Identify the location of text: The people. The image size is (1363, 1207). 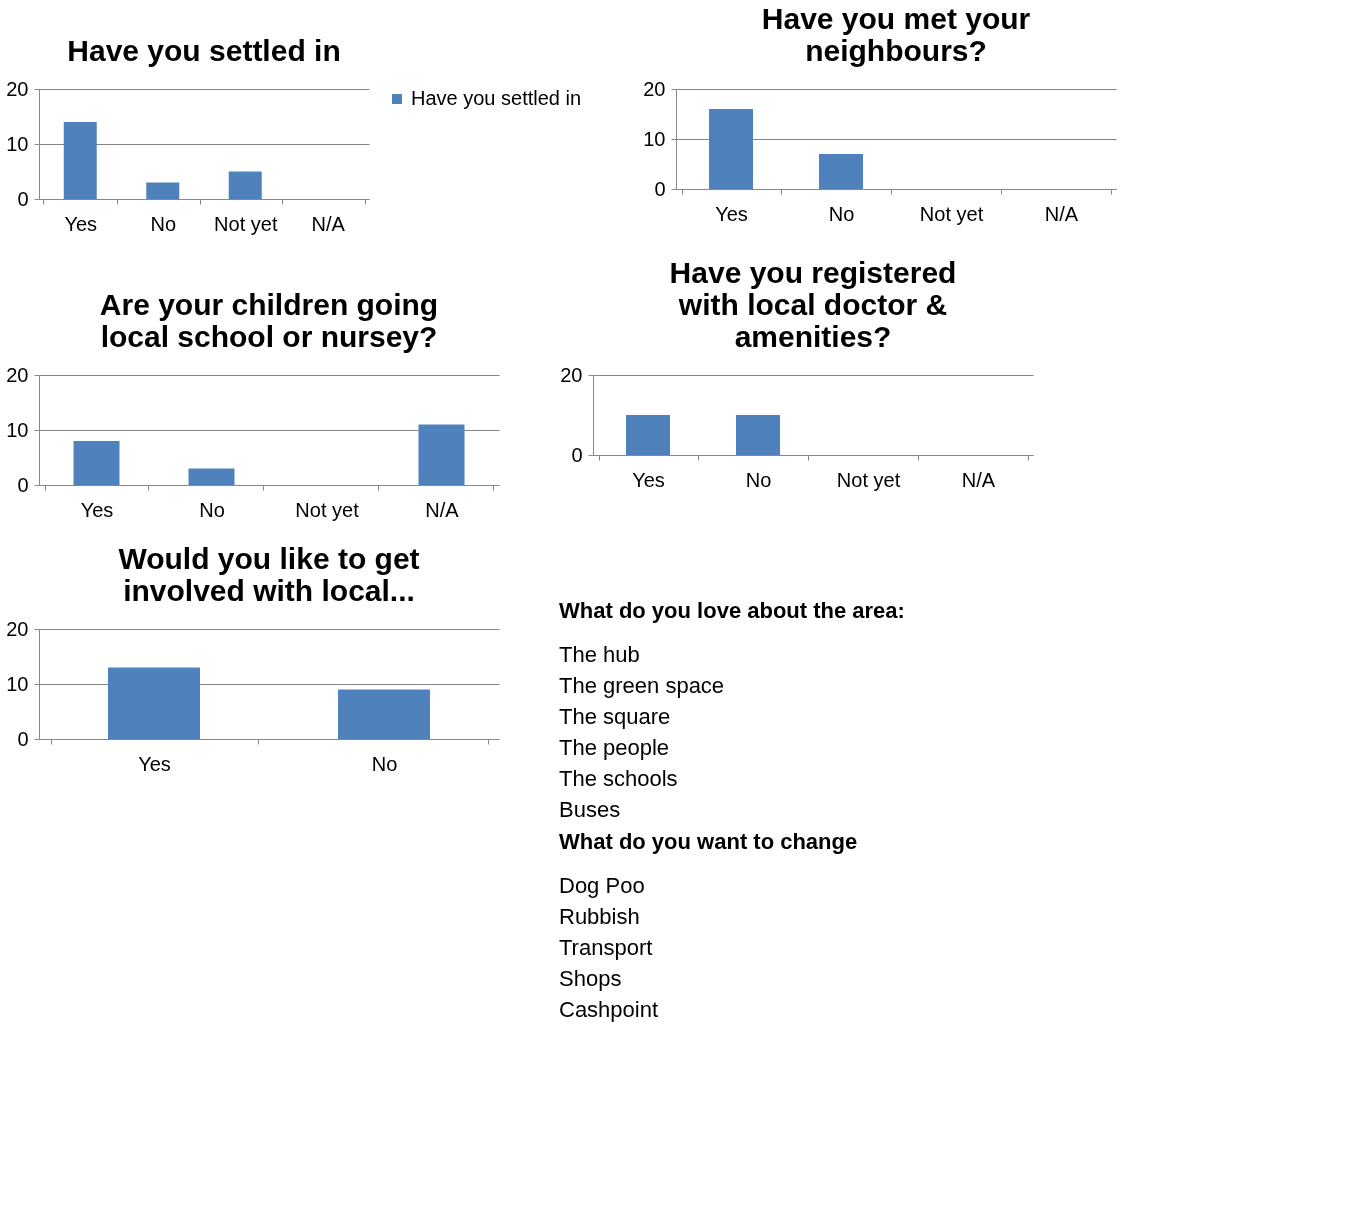
(614, 747).